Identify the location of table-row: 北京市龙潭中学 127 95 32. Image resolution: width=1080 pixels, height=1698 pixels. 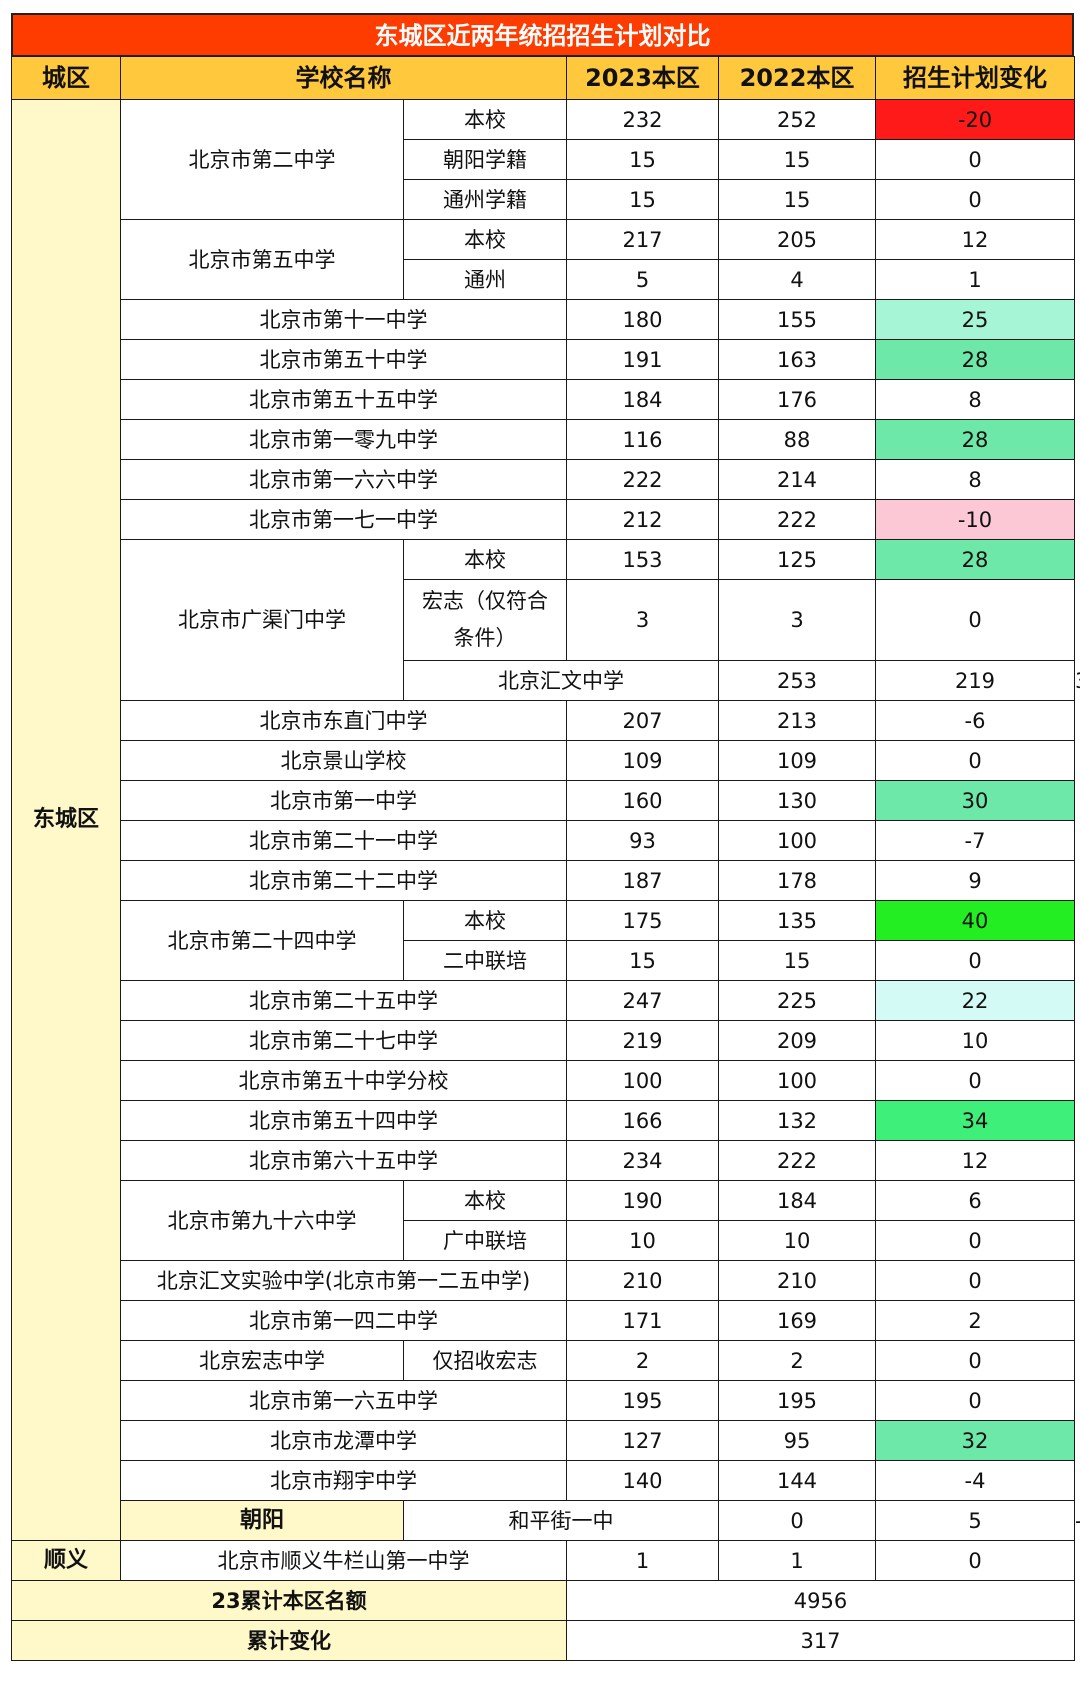
(543, 1440).